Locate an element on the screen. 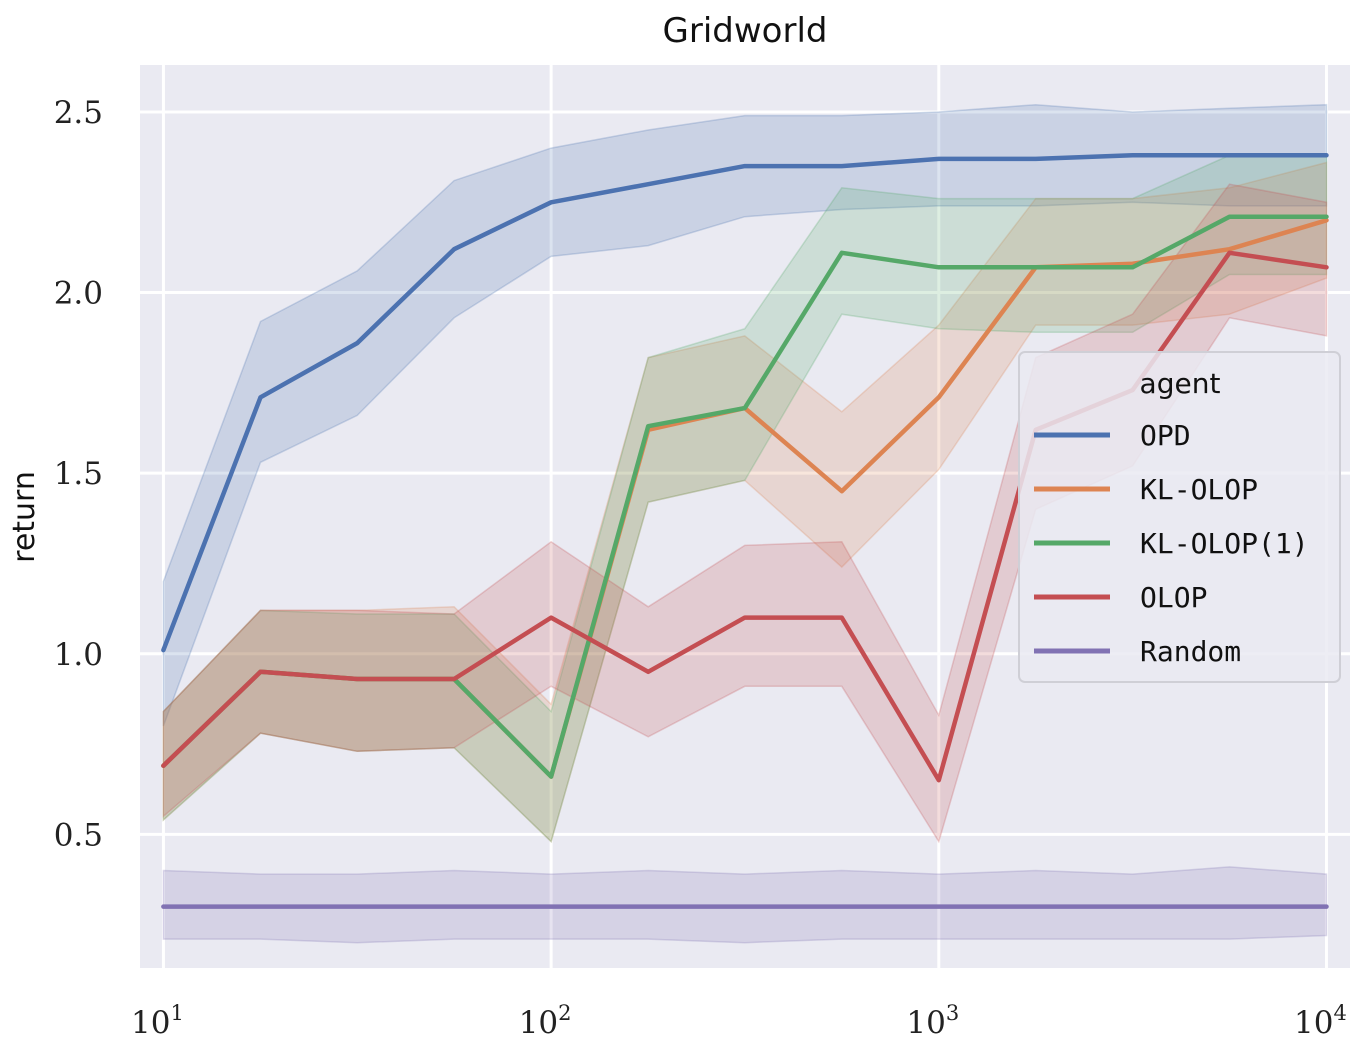  y-tick-label: 1.5 is located at coordinates (78, 474).